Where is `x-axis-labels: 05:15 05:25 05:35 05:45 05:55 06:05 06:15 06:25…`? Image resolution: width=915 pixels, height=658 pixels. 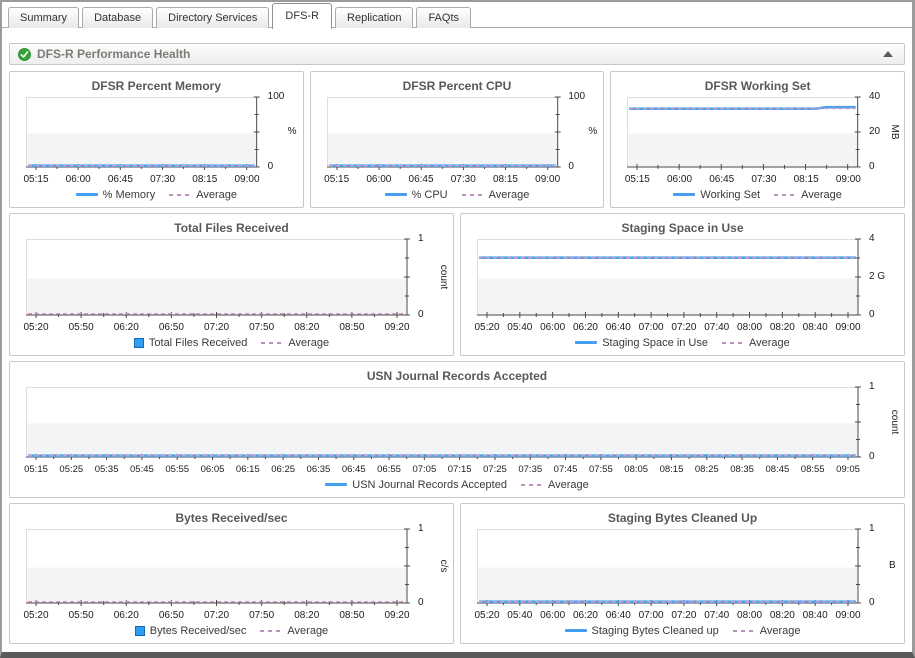 x-axis-labels: 05:15 05:25 05:35 05:45 05:55 06:05 06:15 06:25… is located at coordinates (443, 468).